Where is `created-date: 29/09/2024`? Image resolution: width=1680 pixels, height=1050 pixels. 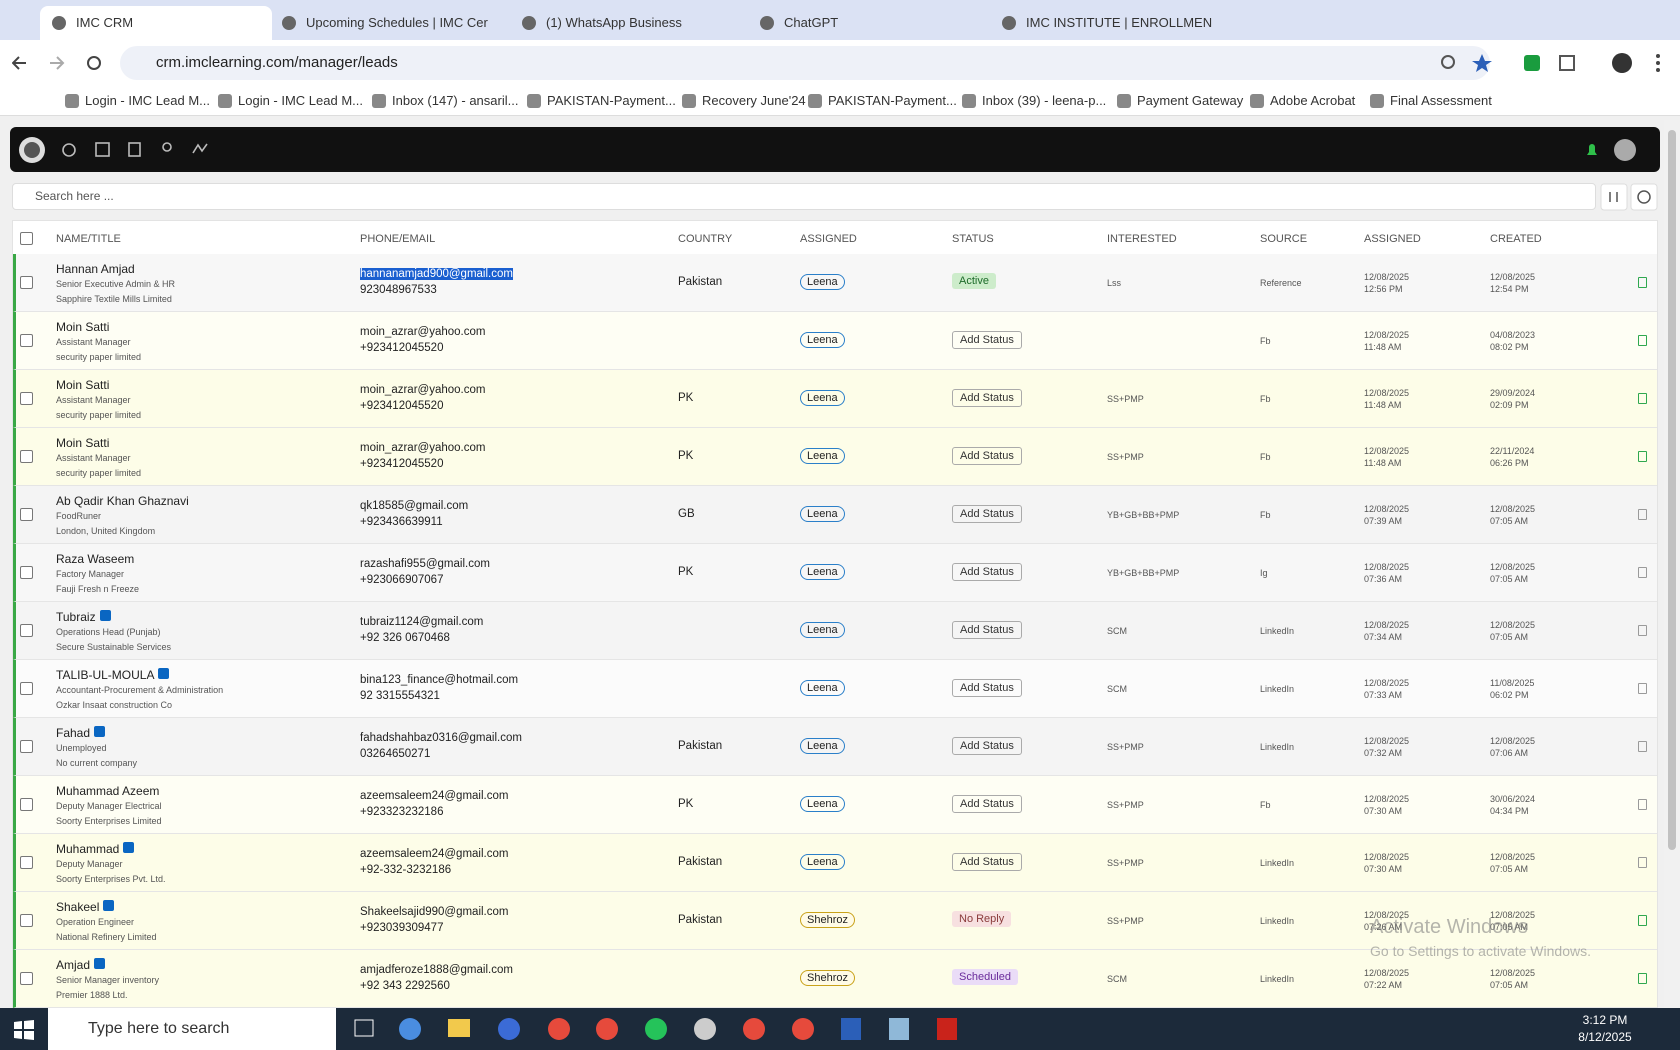
created-date: 29/09/2024 is located at coordinates (1513, 393).